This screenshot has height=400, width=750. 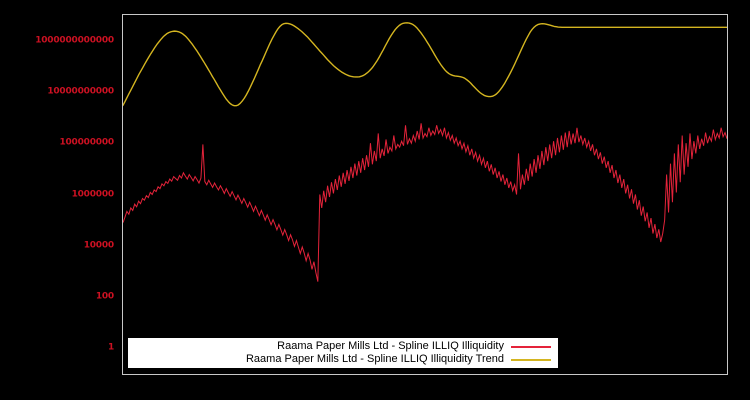 I want to click on y-tick-label: 1000000000000, so click(x=74, y=40).